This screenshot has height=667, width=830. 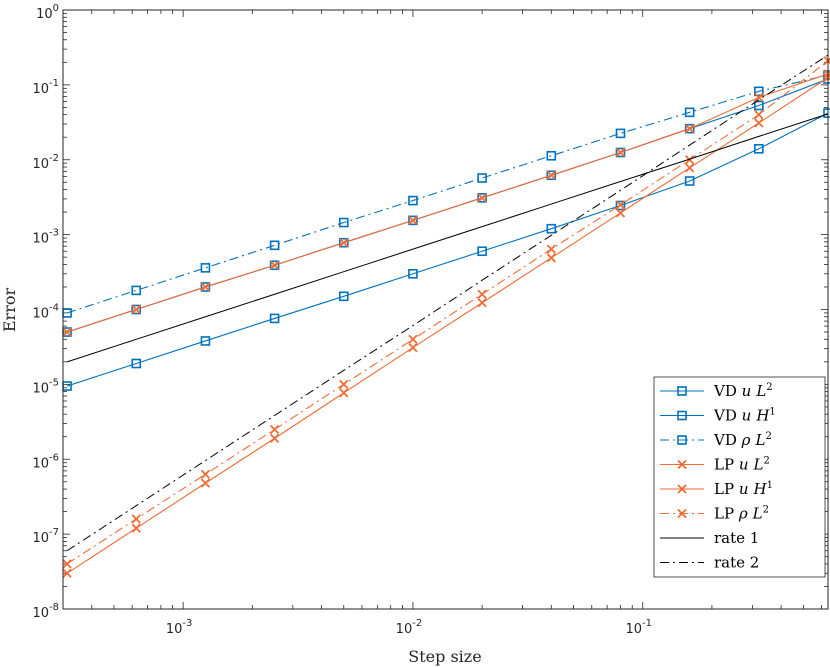 I want to click on legend-label-main: rate 2, so click(x=736, y=563).